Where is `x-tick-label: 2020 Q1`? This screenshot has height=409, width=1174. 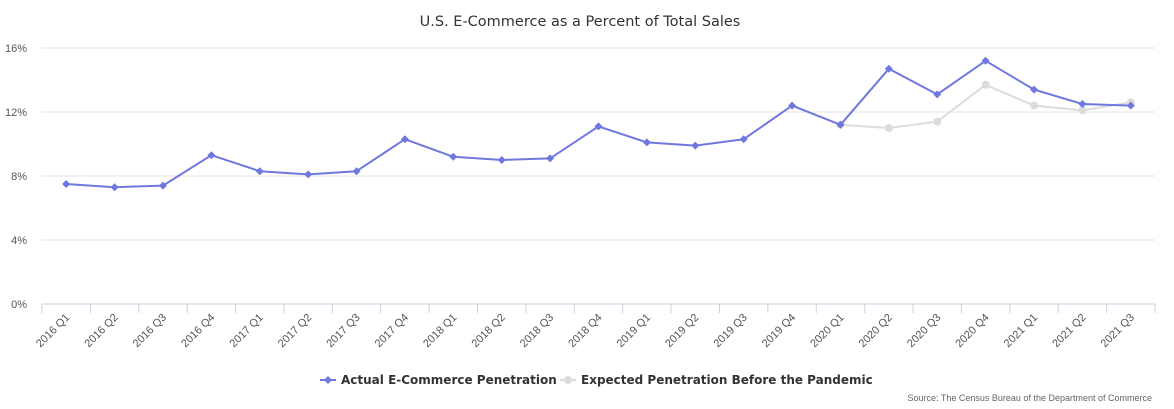 x-tick-label: 2020 Q1 is located at coordinates (827, 331).